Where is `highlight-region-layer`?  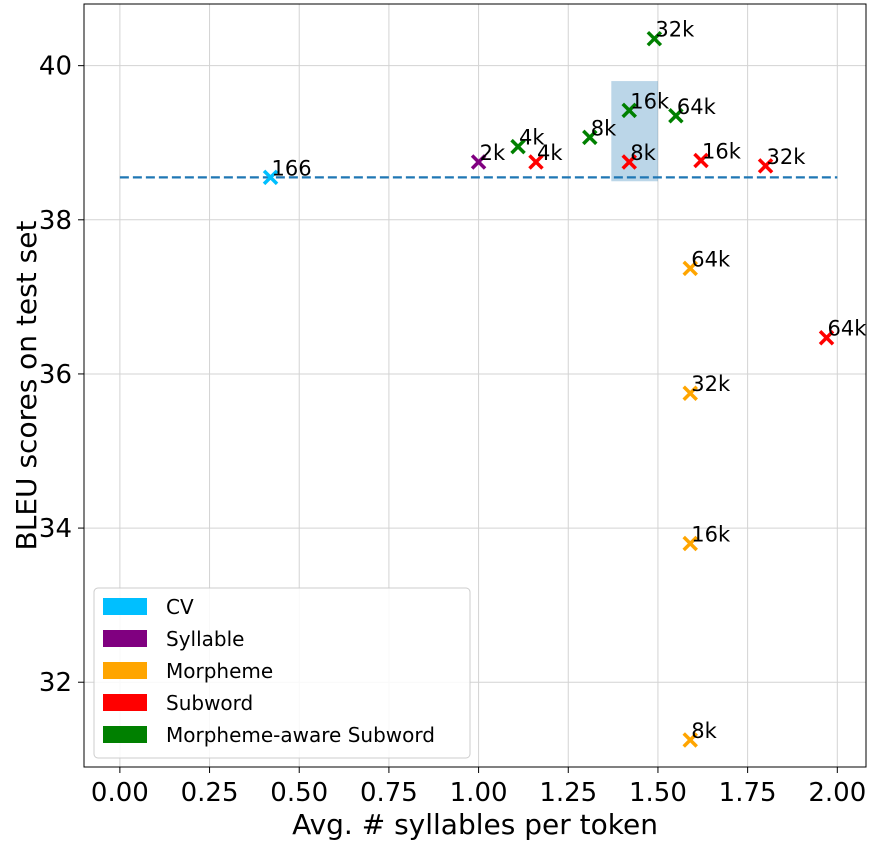
highlight-region-layer is located at coordinates (634, 131).